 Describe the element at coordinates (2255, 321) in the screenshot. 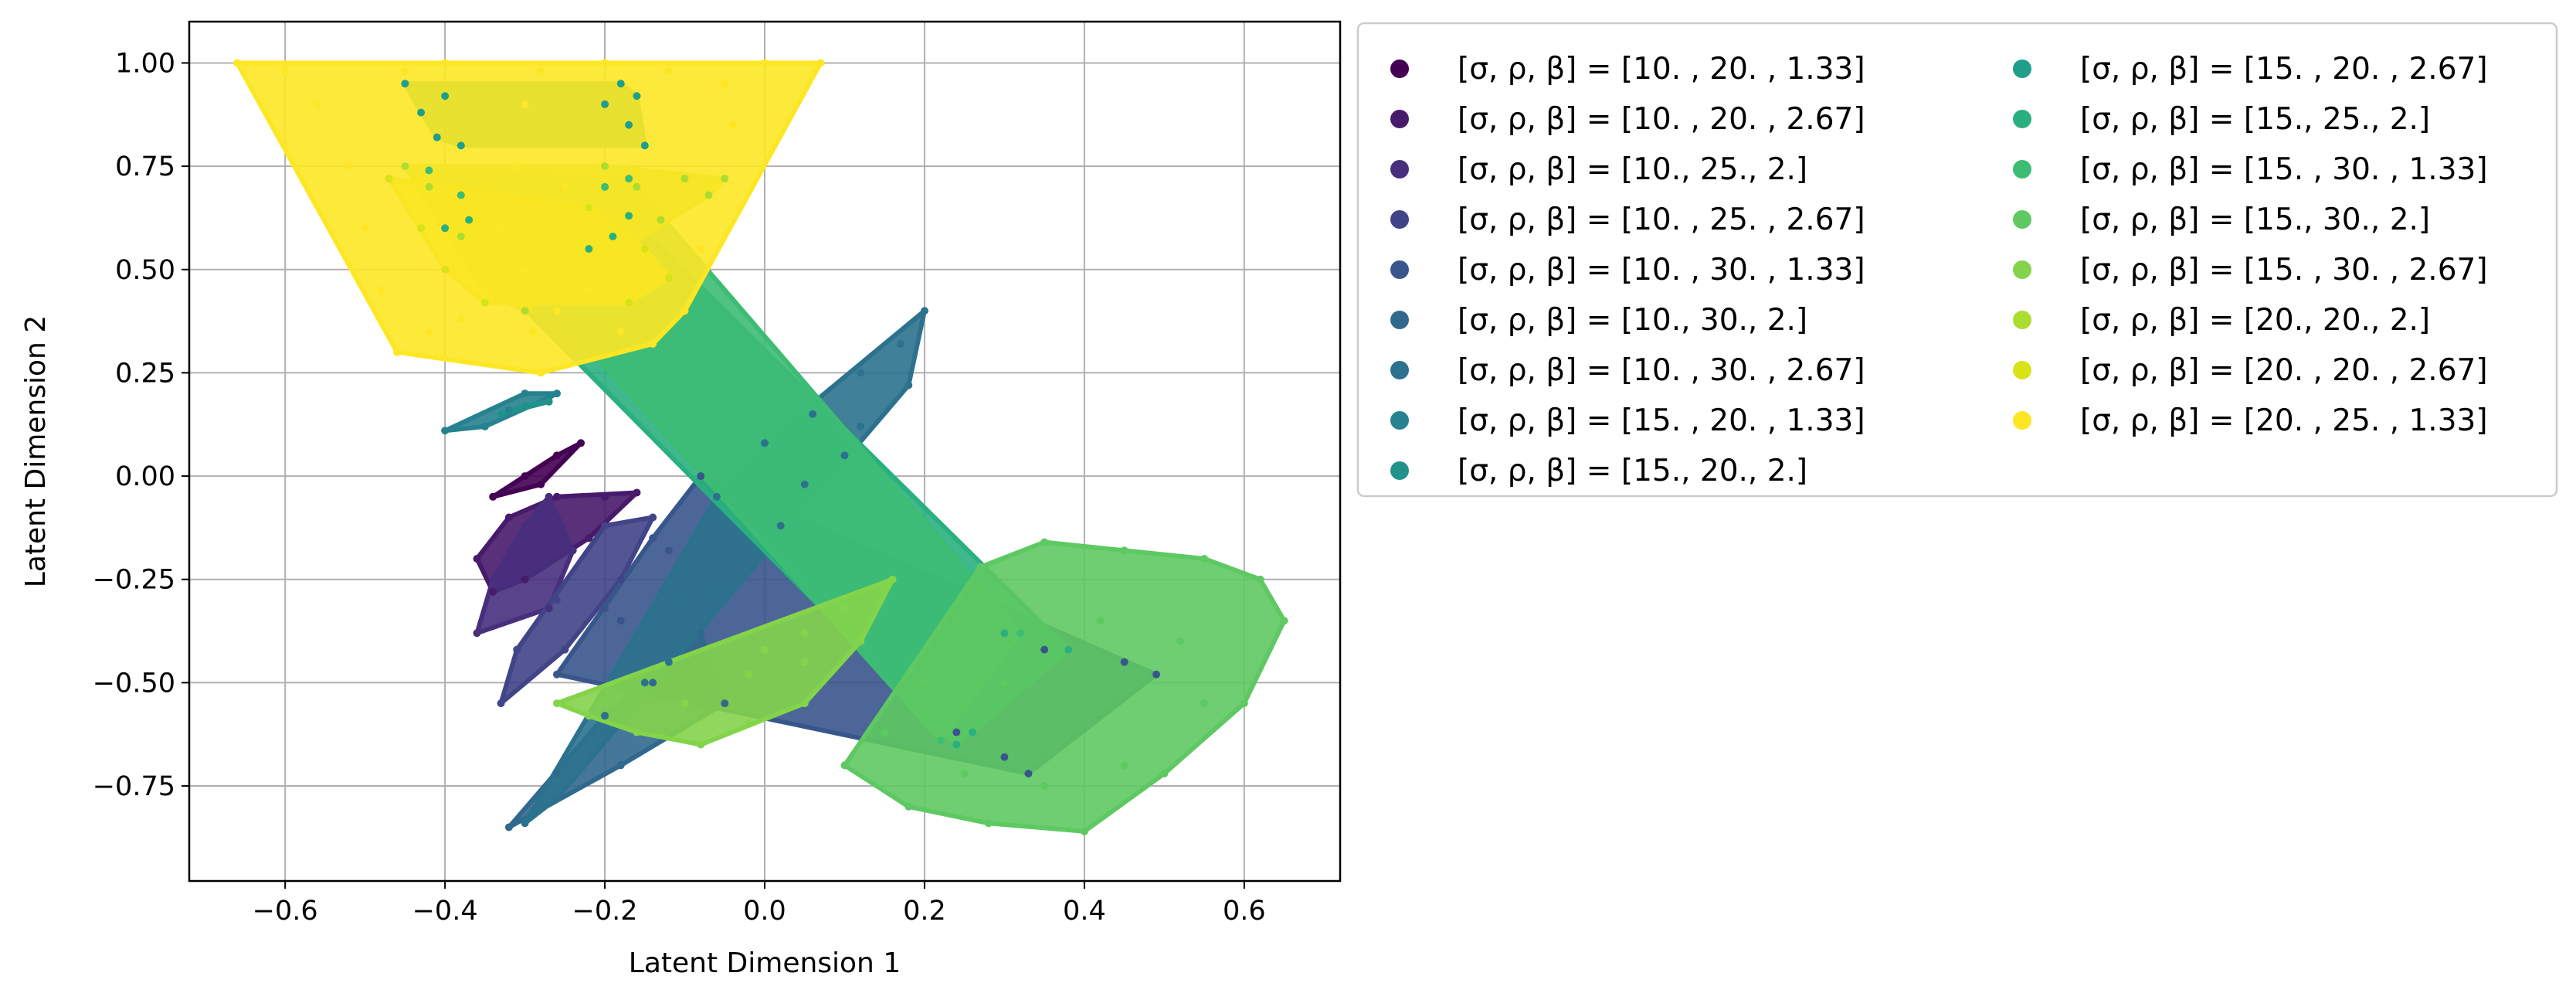

I see `legend-label: [σ, ρ, β] = [20., 20., 2.]` at that location.